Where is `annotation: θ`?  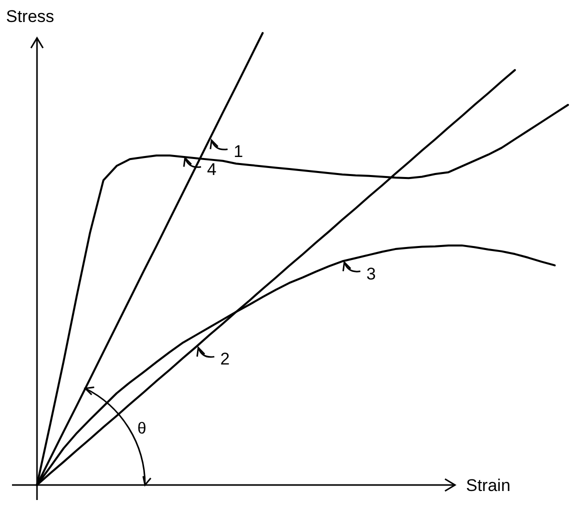
annotation: θ is located at coordinates (141, 429).